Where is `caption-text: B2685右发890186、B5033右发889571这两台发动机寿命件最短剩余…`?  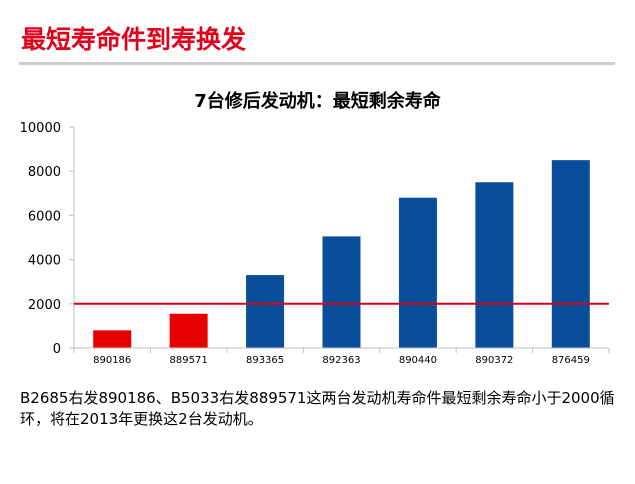 caption-text: B2685右发890186、B5033右发889571这两台发动机寿命件最短剩余… is located at coordinates (317, 408).